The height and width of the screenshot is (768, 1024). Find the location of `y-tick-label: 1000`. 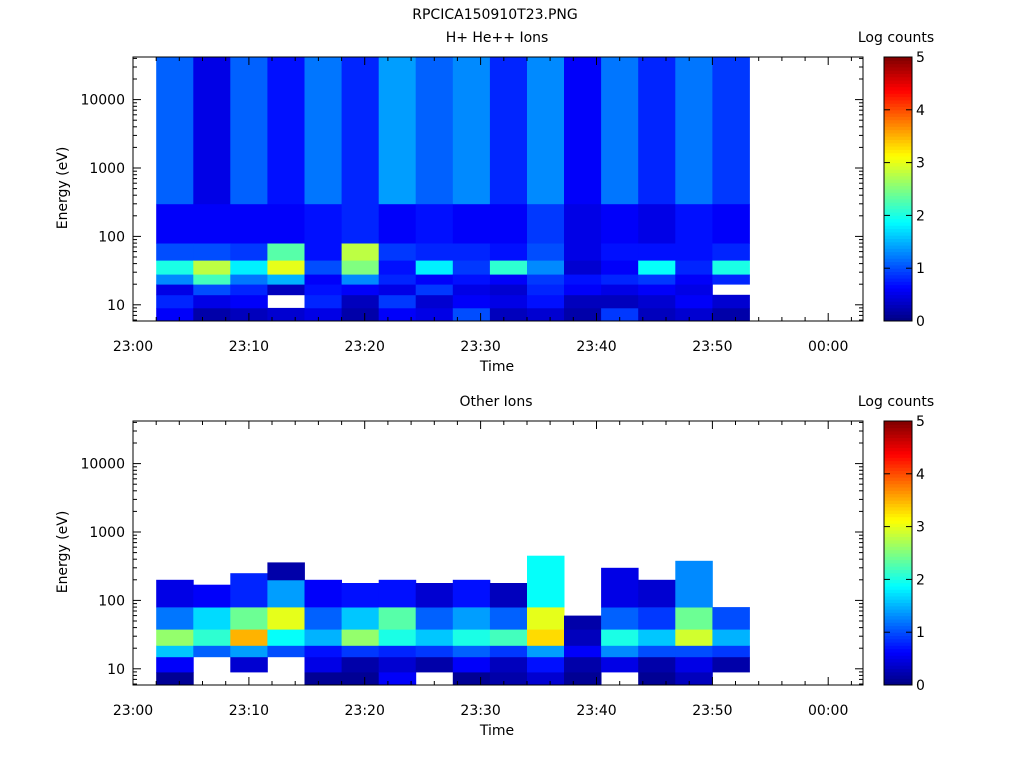

y-tick-label: 1000 is located at coordinates (107, 169).